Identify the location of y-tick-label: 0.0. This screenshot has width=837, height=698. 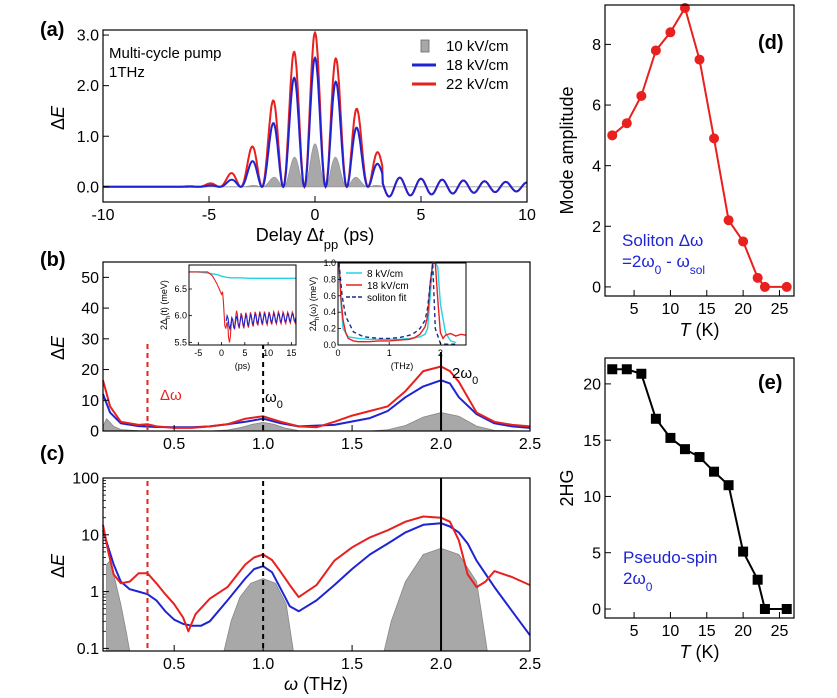
(88, 187).